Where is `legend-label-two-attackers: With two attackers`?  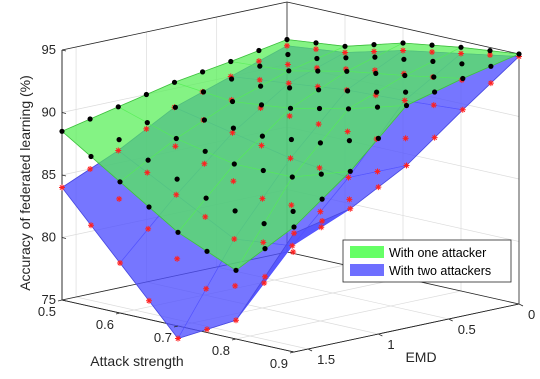 legend-label-two-attackers: With two attackers is located at coordinates (440, 271).